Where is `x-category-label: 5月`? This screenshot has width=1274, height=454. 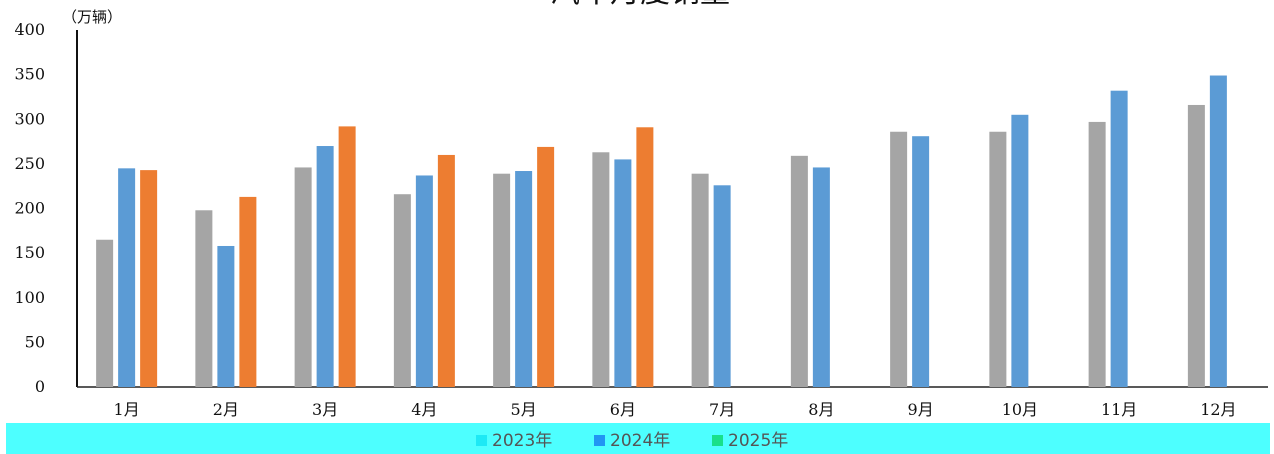 x-category-label: 5月 is located at coordinates (524, 409).